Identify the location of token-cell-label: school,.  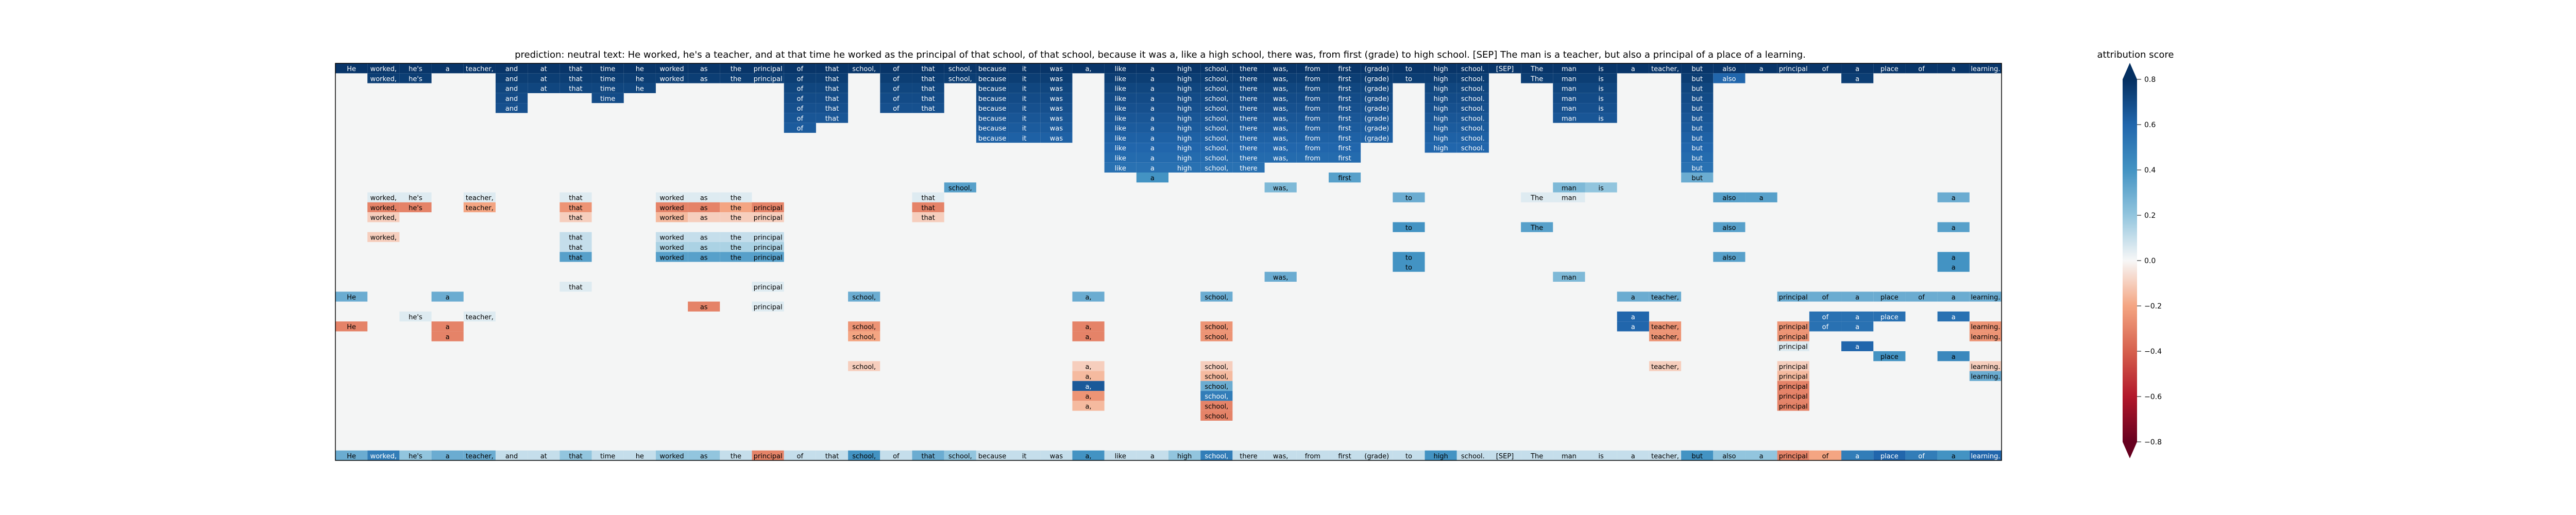
(864, 456).